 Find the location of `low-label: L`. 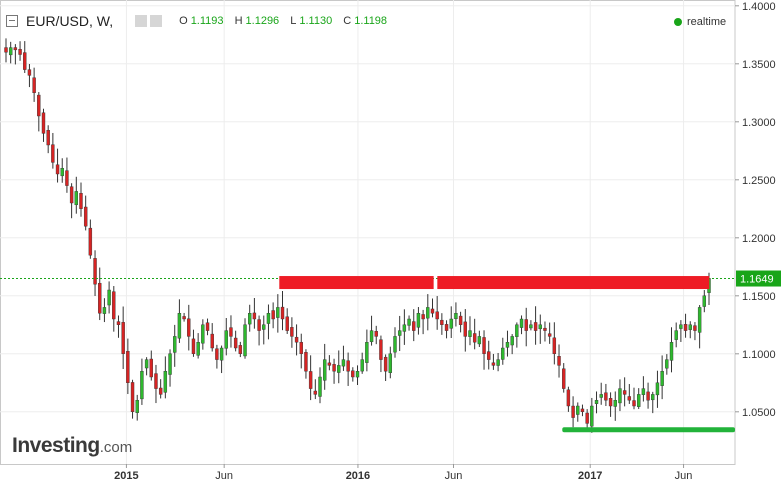

low-label: L is located at coordinates (293, 21).